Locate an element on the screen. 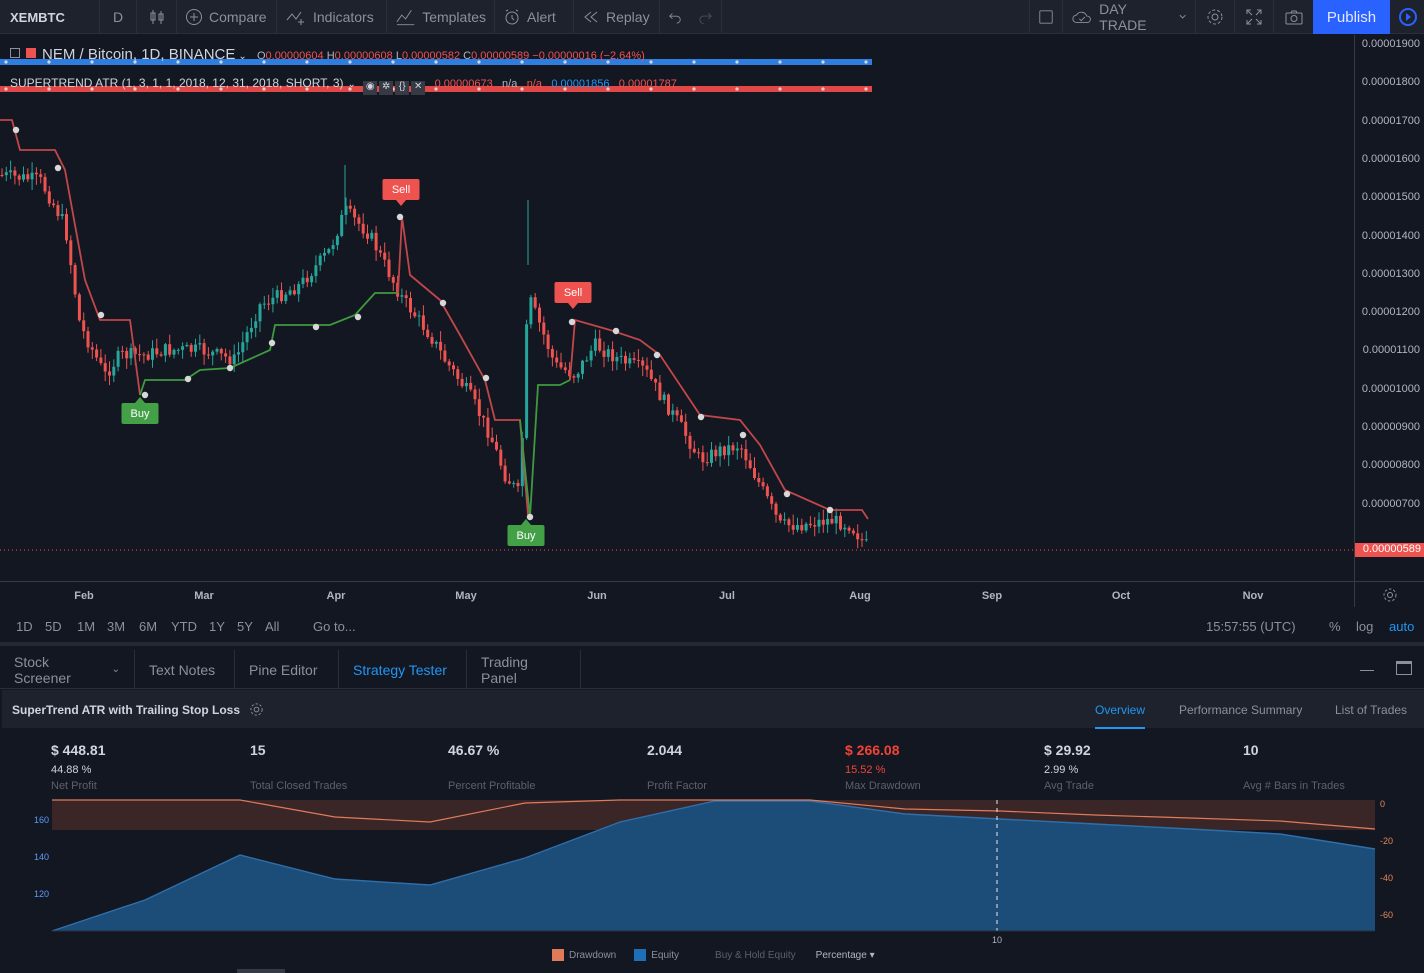  percent-toggle: % is located at coordinates (1335, 626).